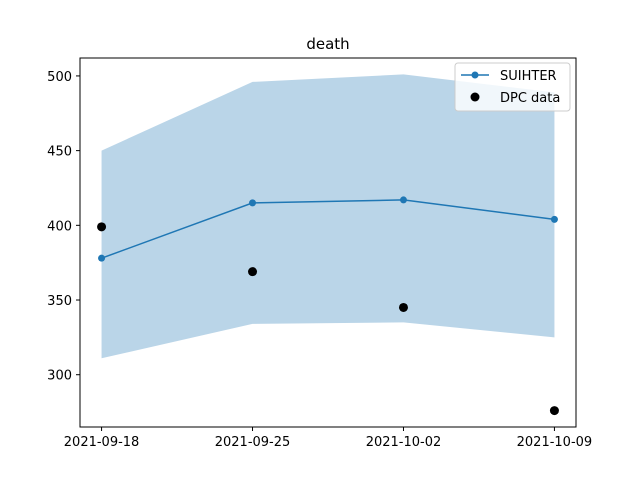 The width and height of the screenshot is (640, 480). I want to click on legend-marker-dpc, so click(475, 97).